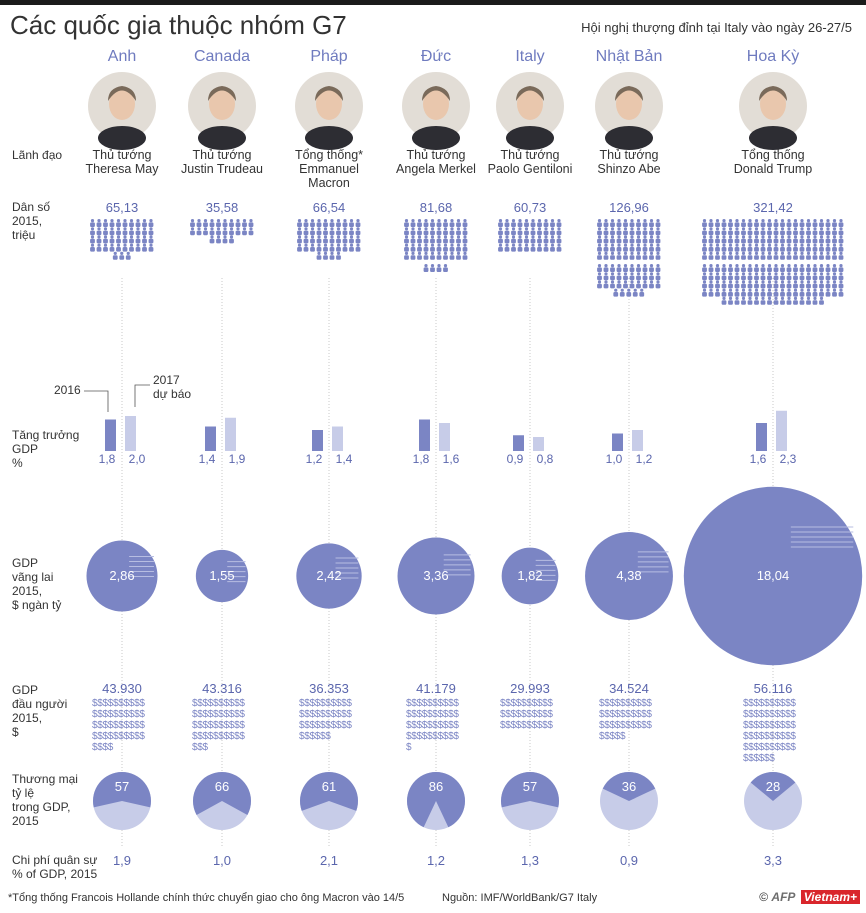 The width and height of the screenshot is (866, 913). What do you see at coordinates (629, 162) in the screenshot?
I see `leader-name-5: Thủ tướng Shinzo Abe` at bounding box center [629, 162].